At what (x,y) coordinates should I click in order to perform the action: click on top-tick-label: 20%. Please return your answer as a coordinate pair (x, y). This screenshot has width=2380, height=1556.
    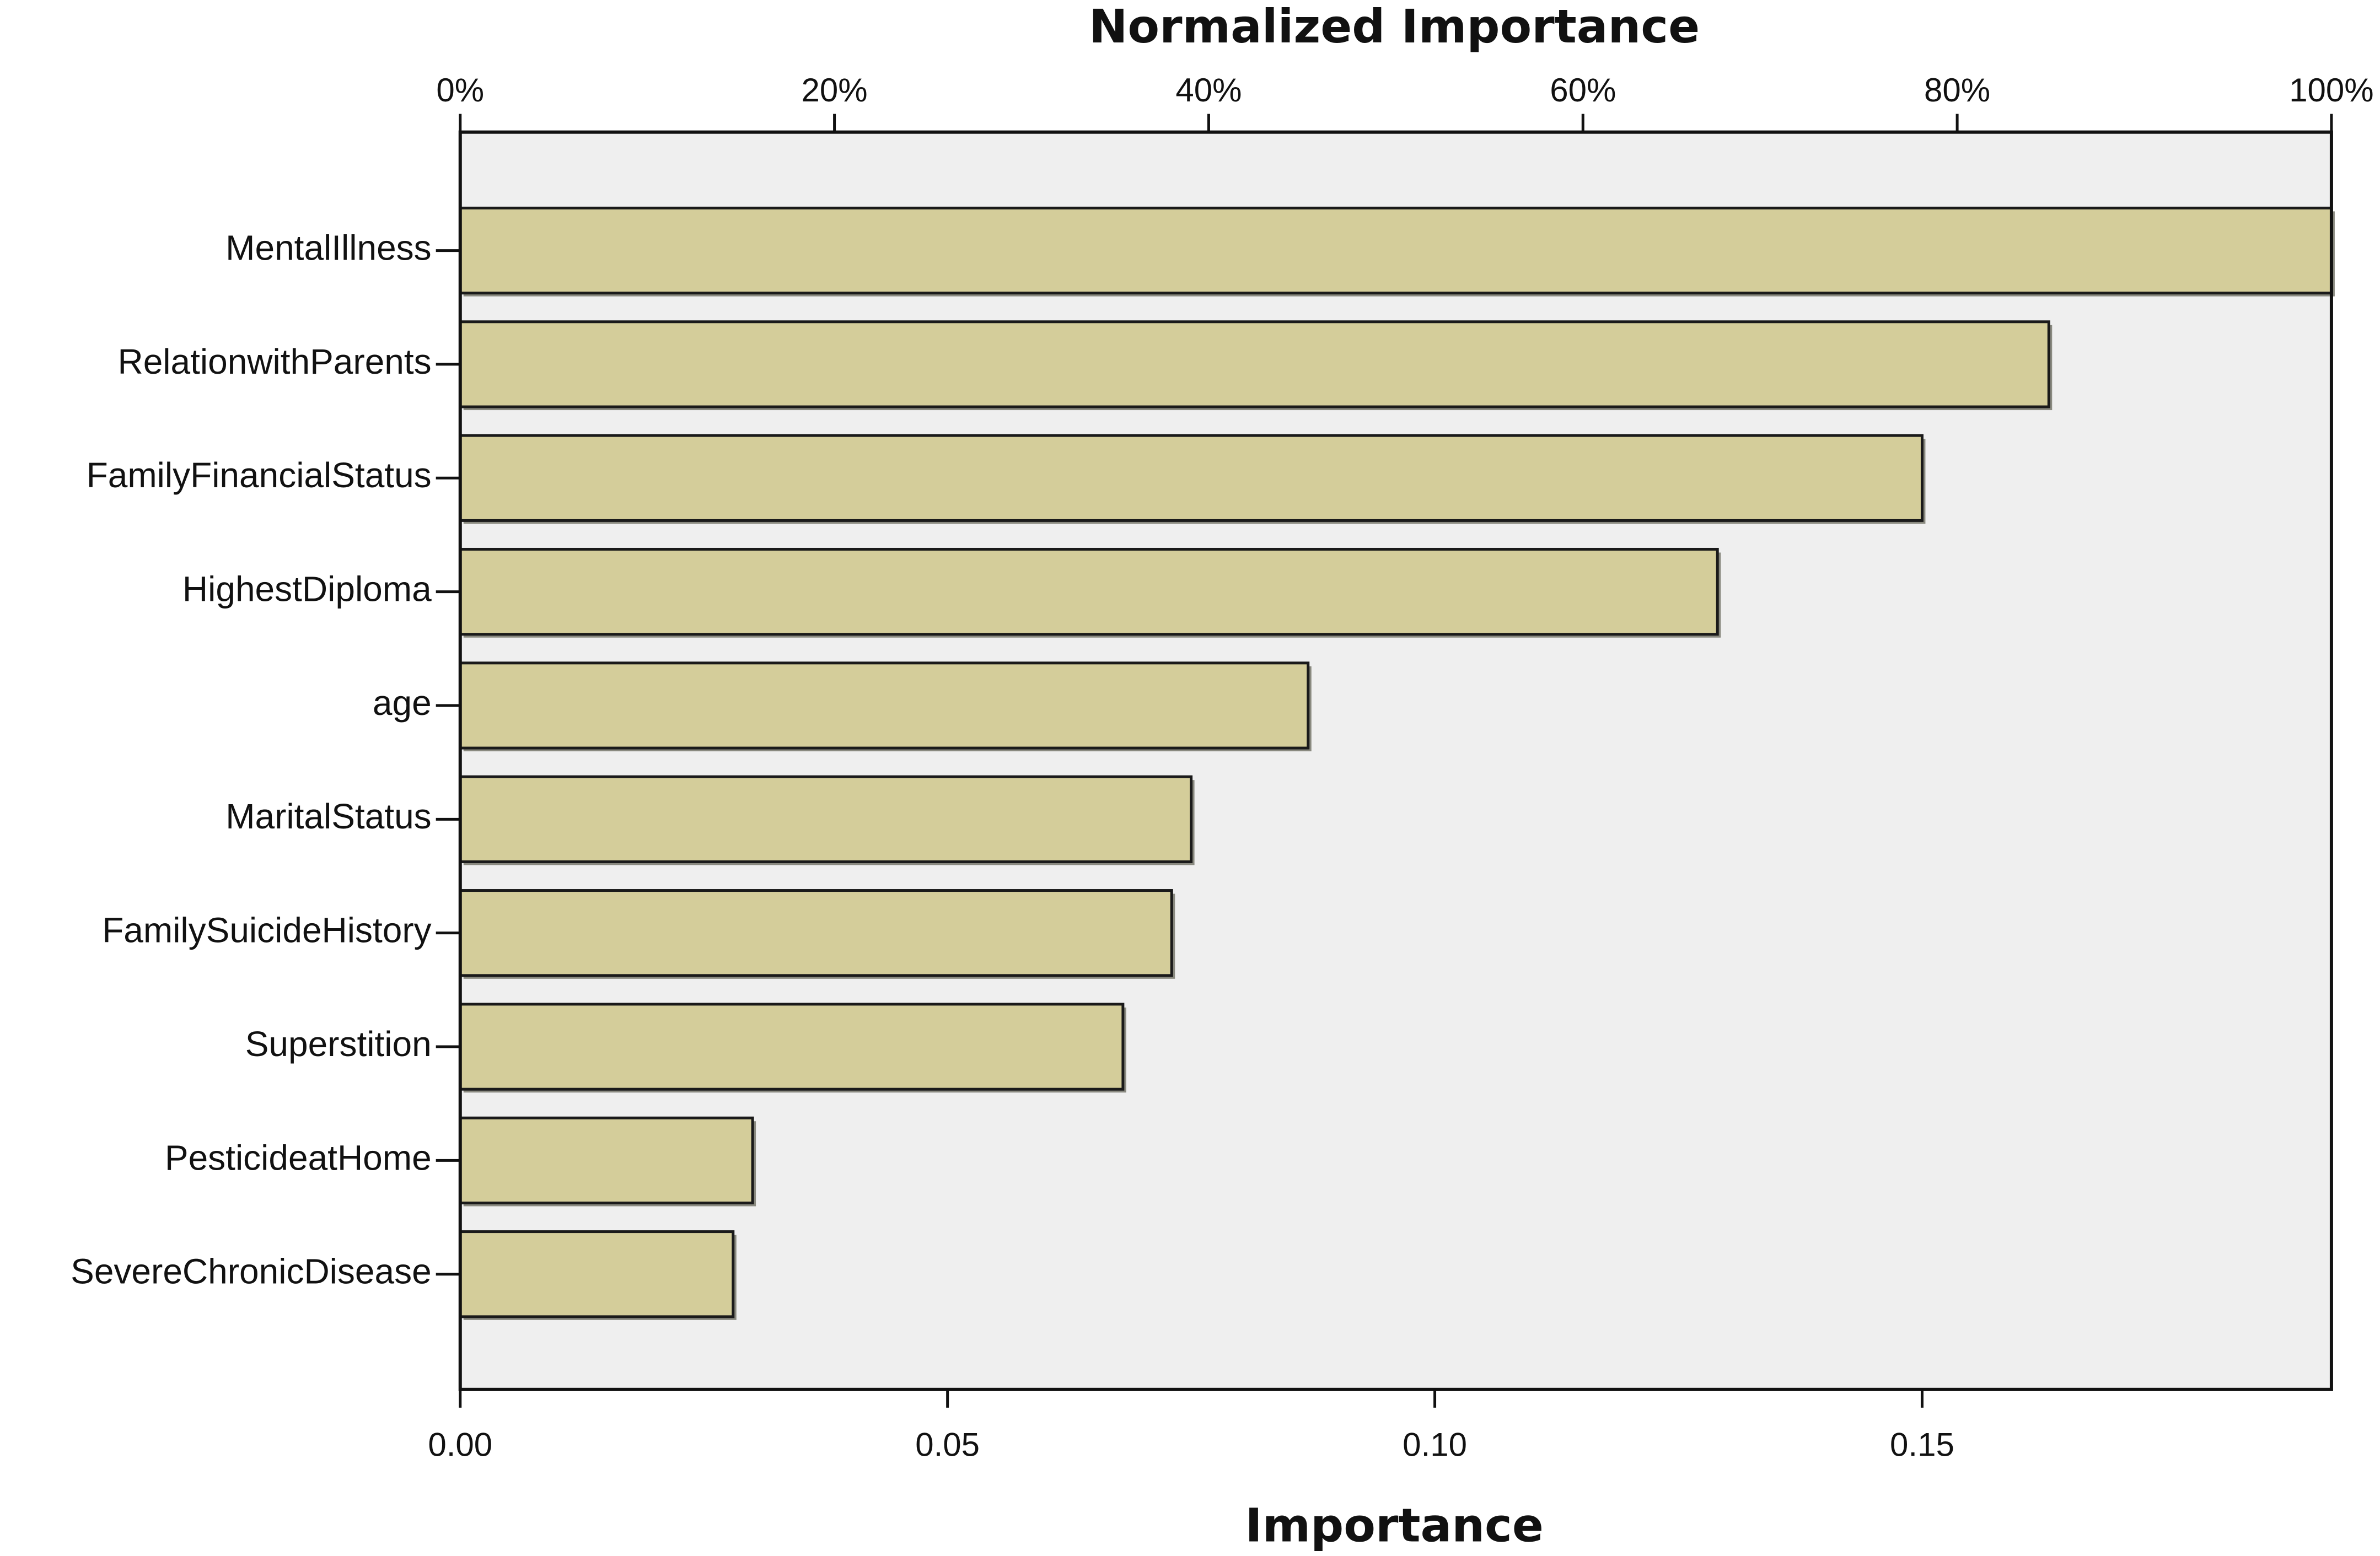
    Looking at the image, I should click on (835, 91).